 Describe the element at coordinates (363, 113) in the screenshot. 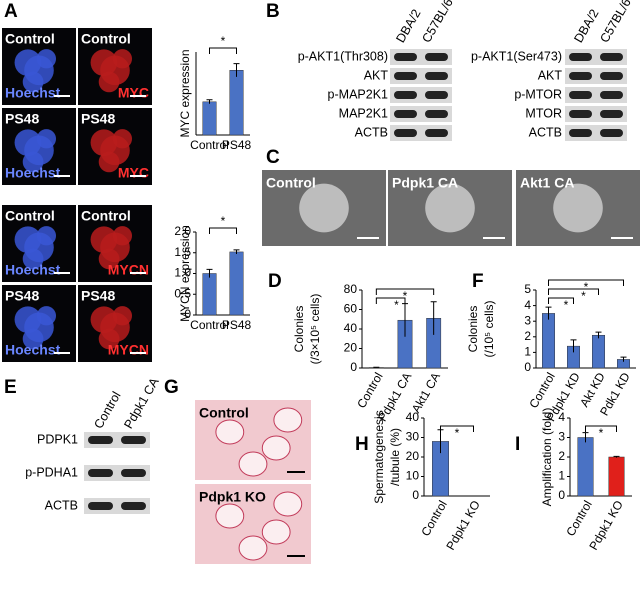

I see `blot-label: MAP2K1` at that location.